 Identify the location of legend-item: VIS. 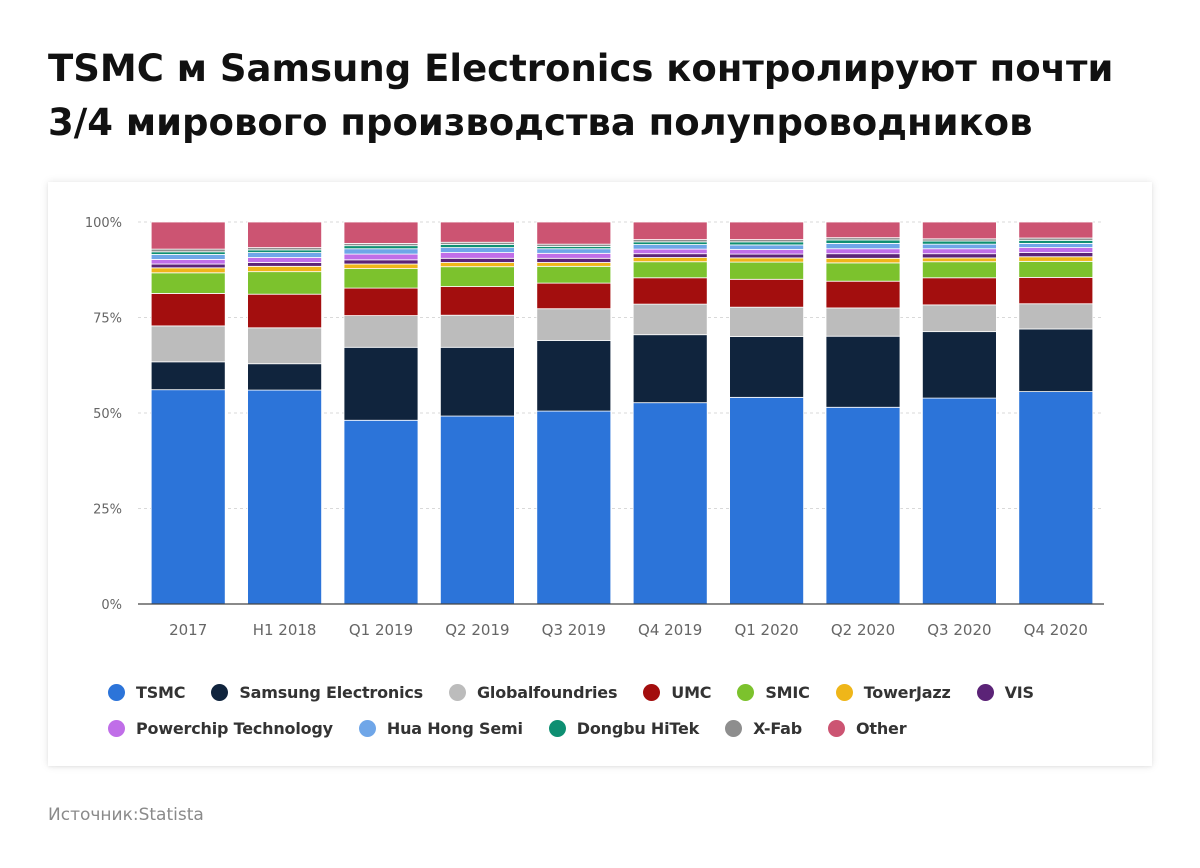
(1005, 692).